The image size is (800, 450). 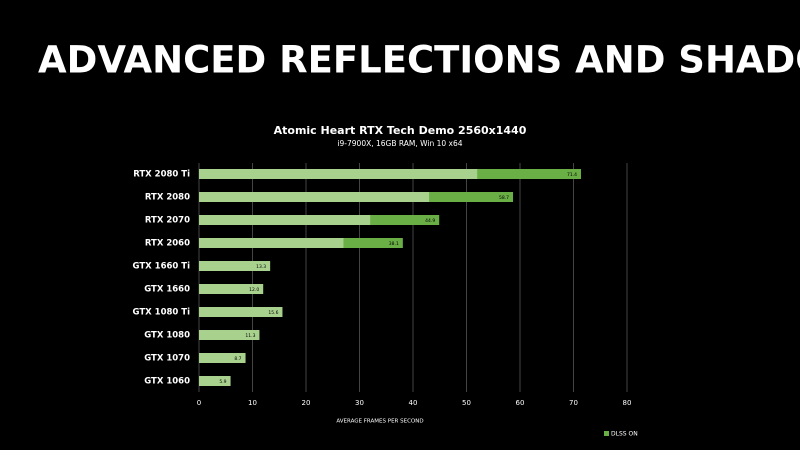 I want to click on data-label: 44.9, so click(x=430, y=221).